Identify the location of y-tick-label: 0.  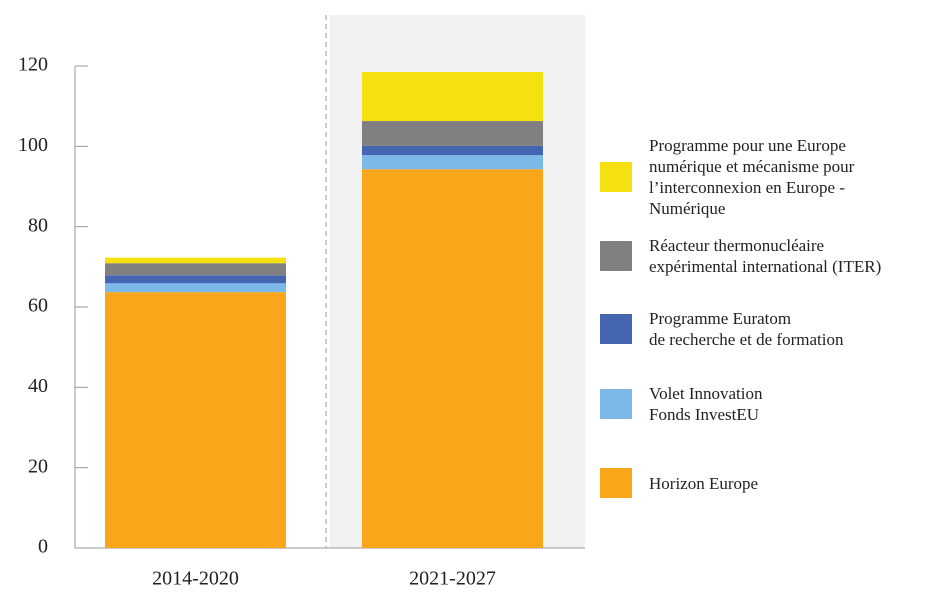
(43, 547).